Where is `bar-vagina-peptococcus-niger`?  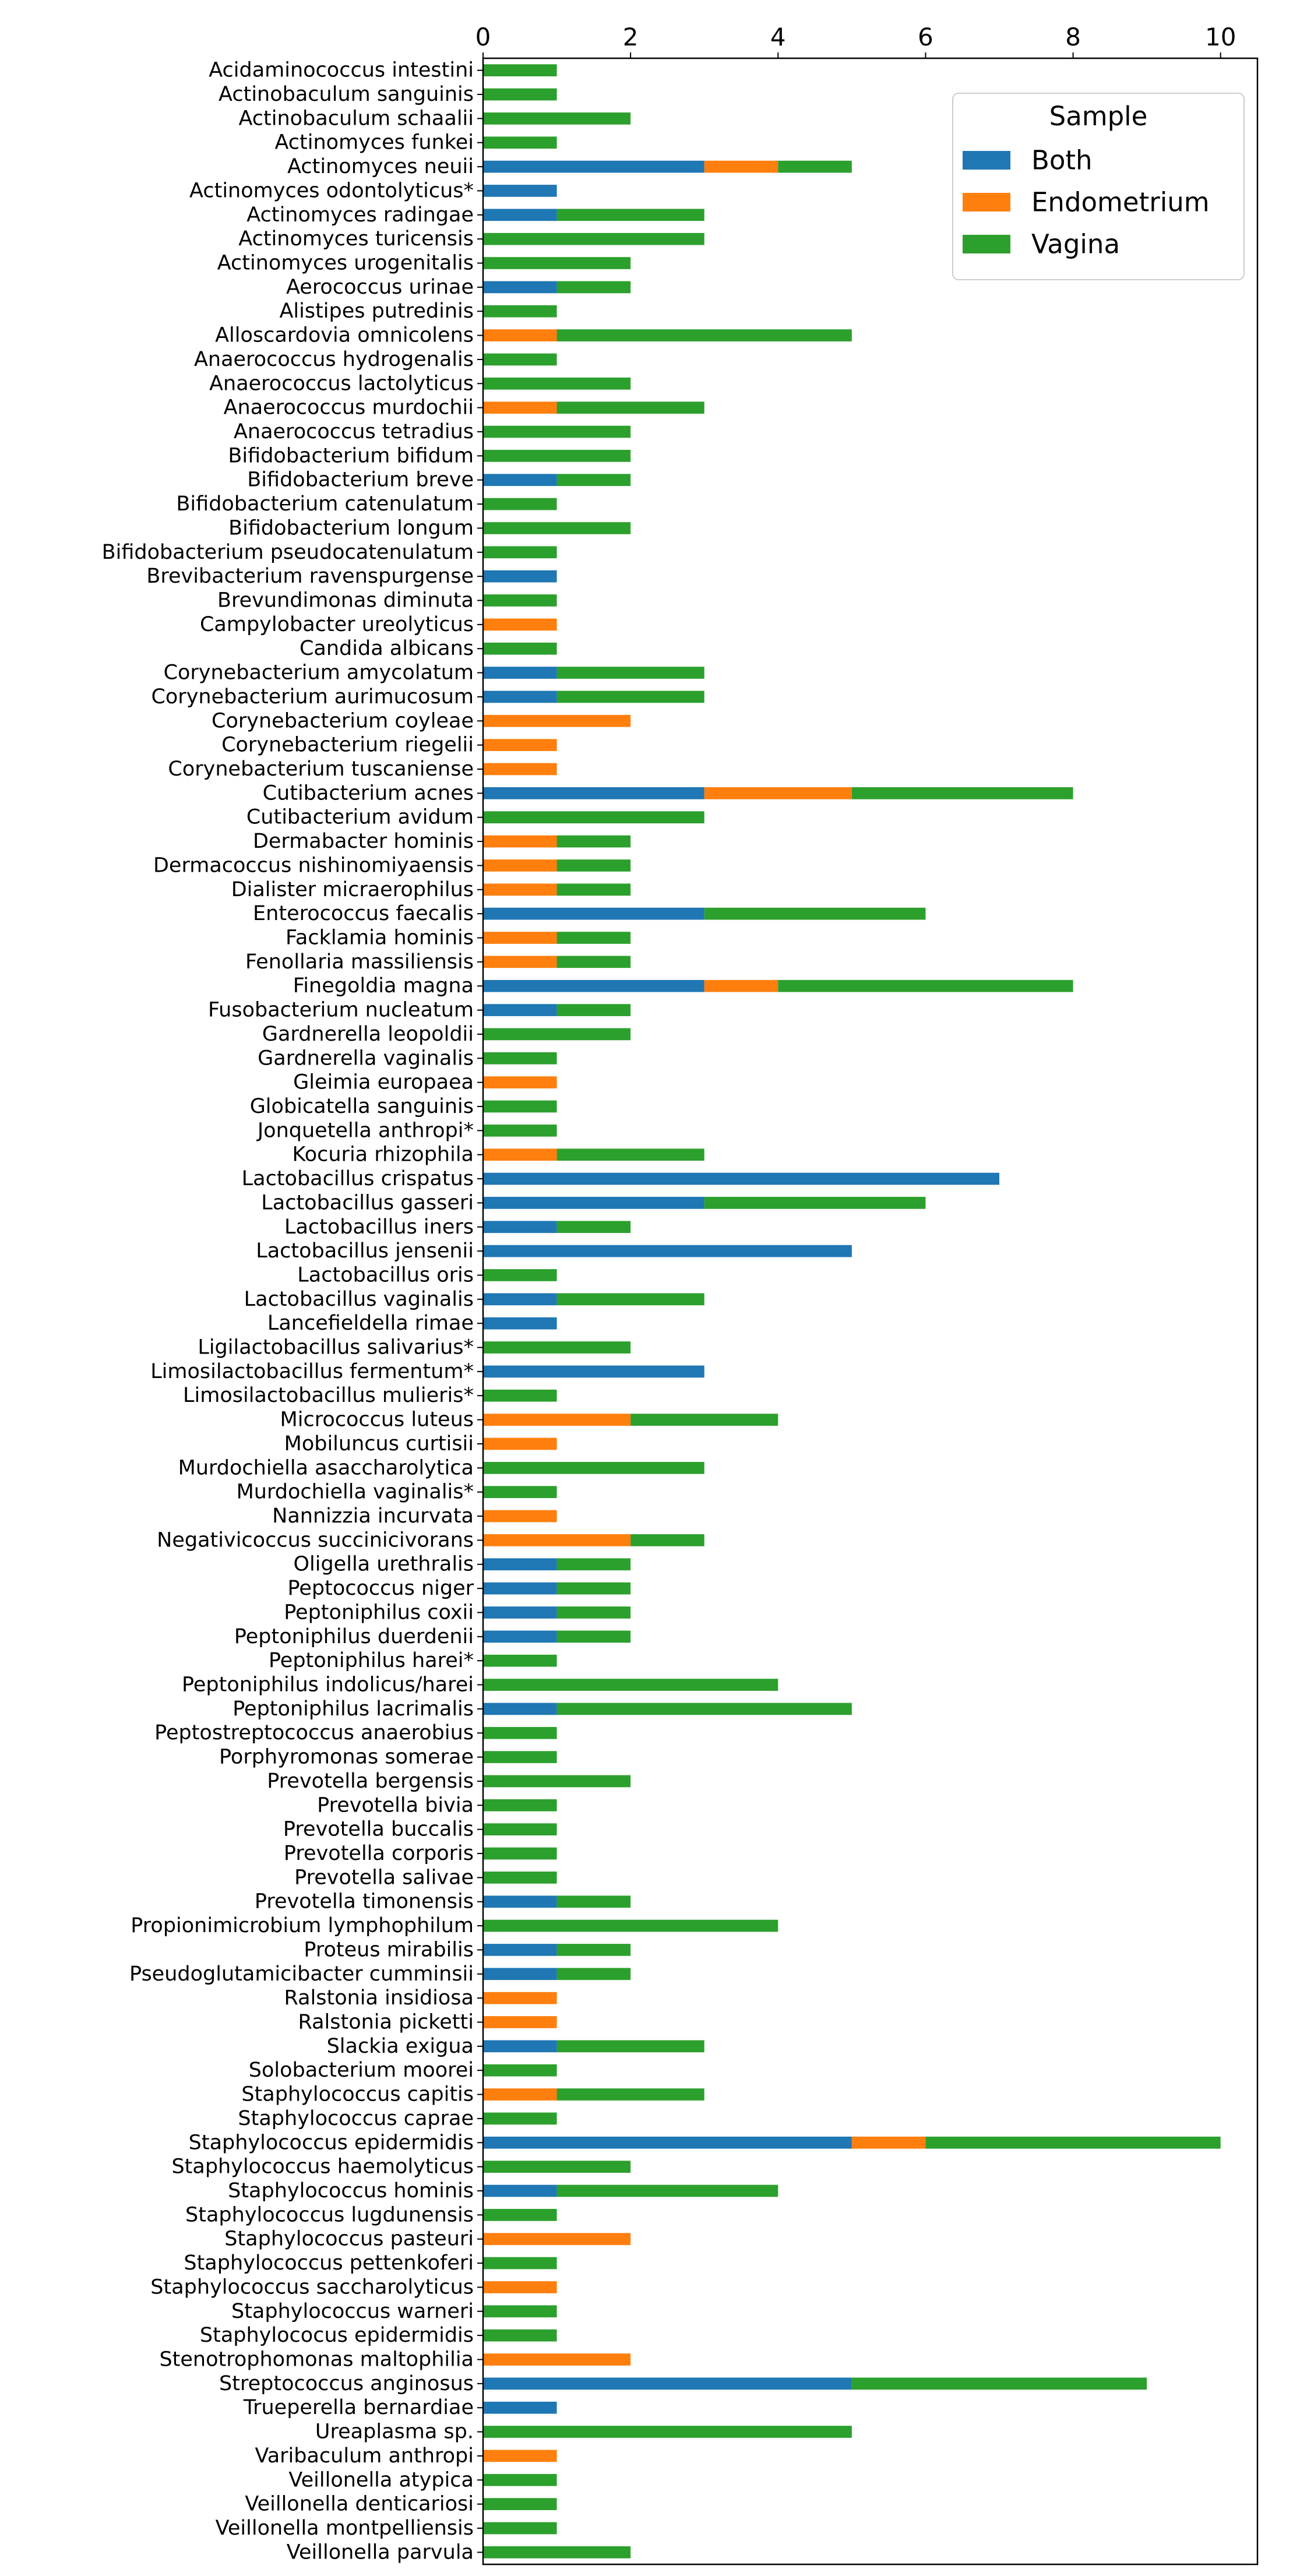
bar-vagina-peptococcus-niger is located at coordinates (593, 1588).